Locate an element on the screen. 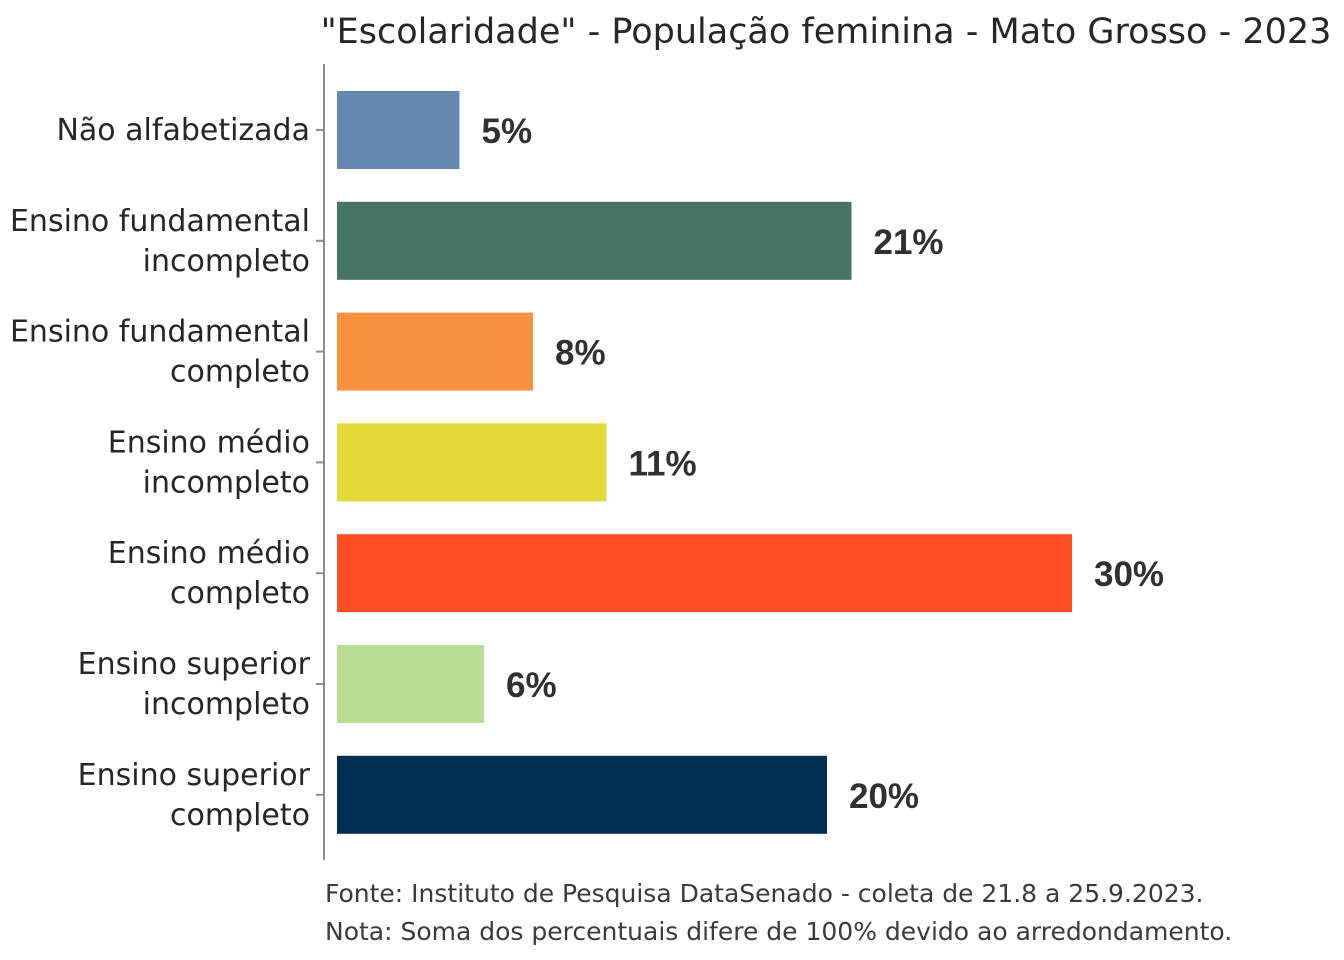  value-label-2: 21% is located at coordinates (909, 242).